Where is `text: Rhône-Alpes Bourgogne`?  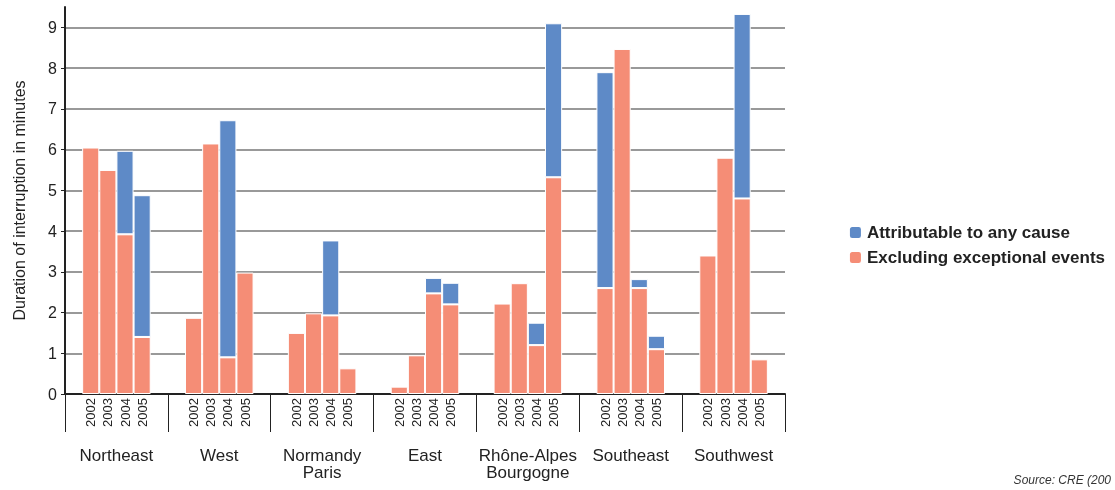 text: Rhône-Alpes Bourgogne is located at coordinates (527, 464).